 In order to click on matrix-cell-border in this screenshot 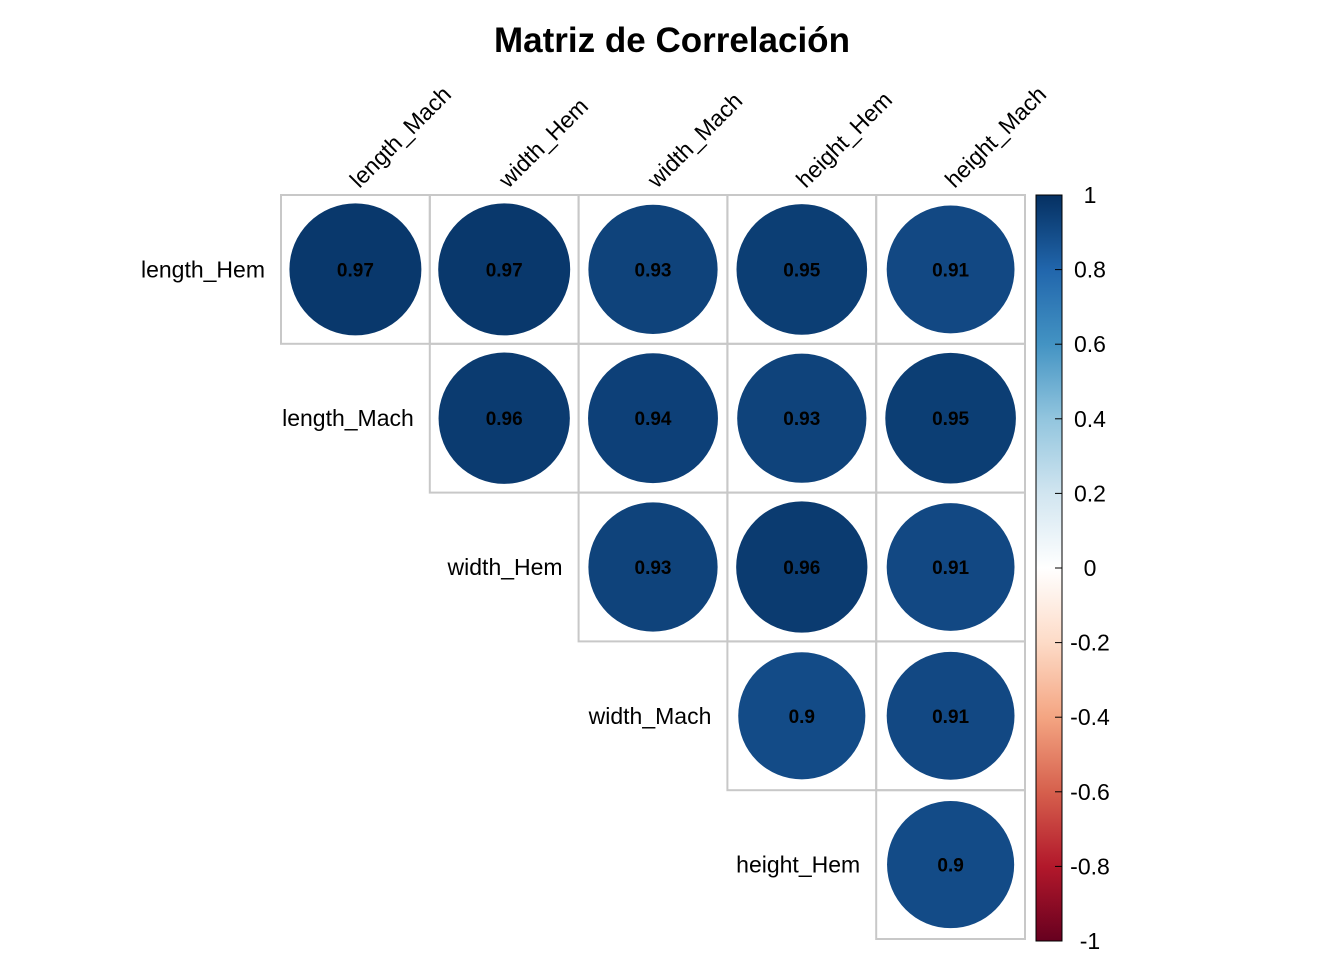, I will do `click(951, 865)`.